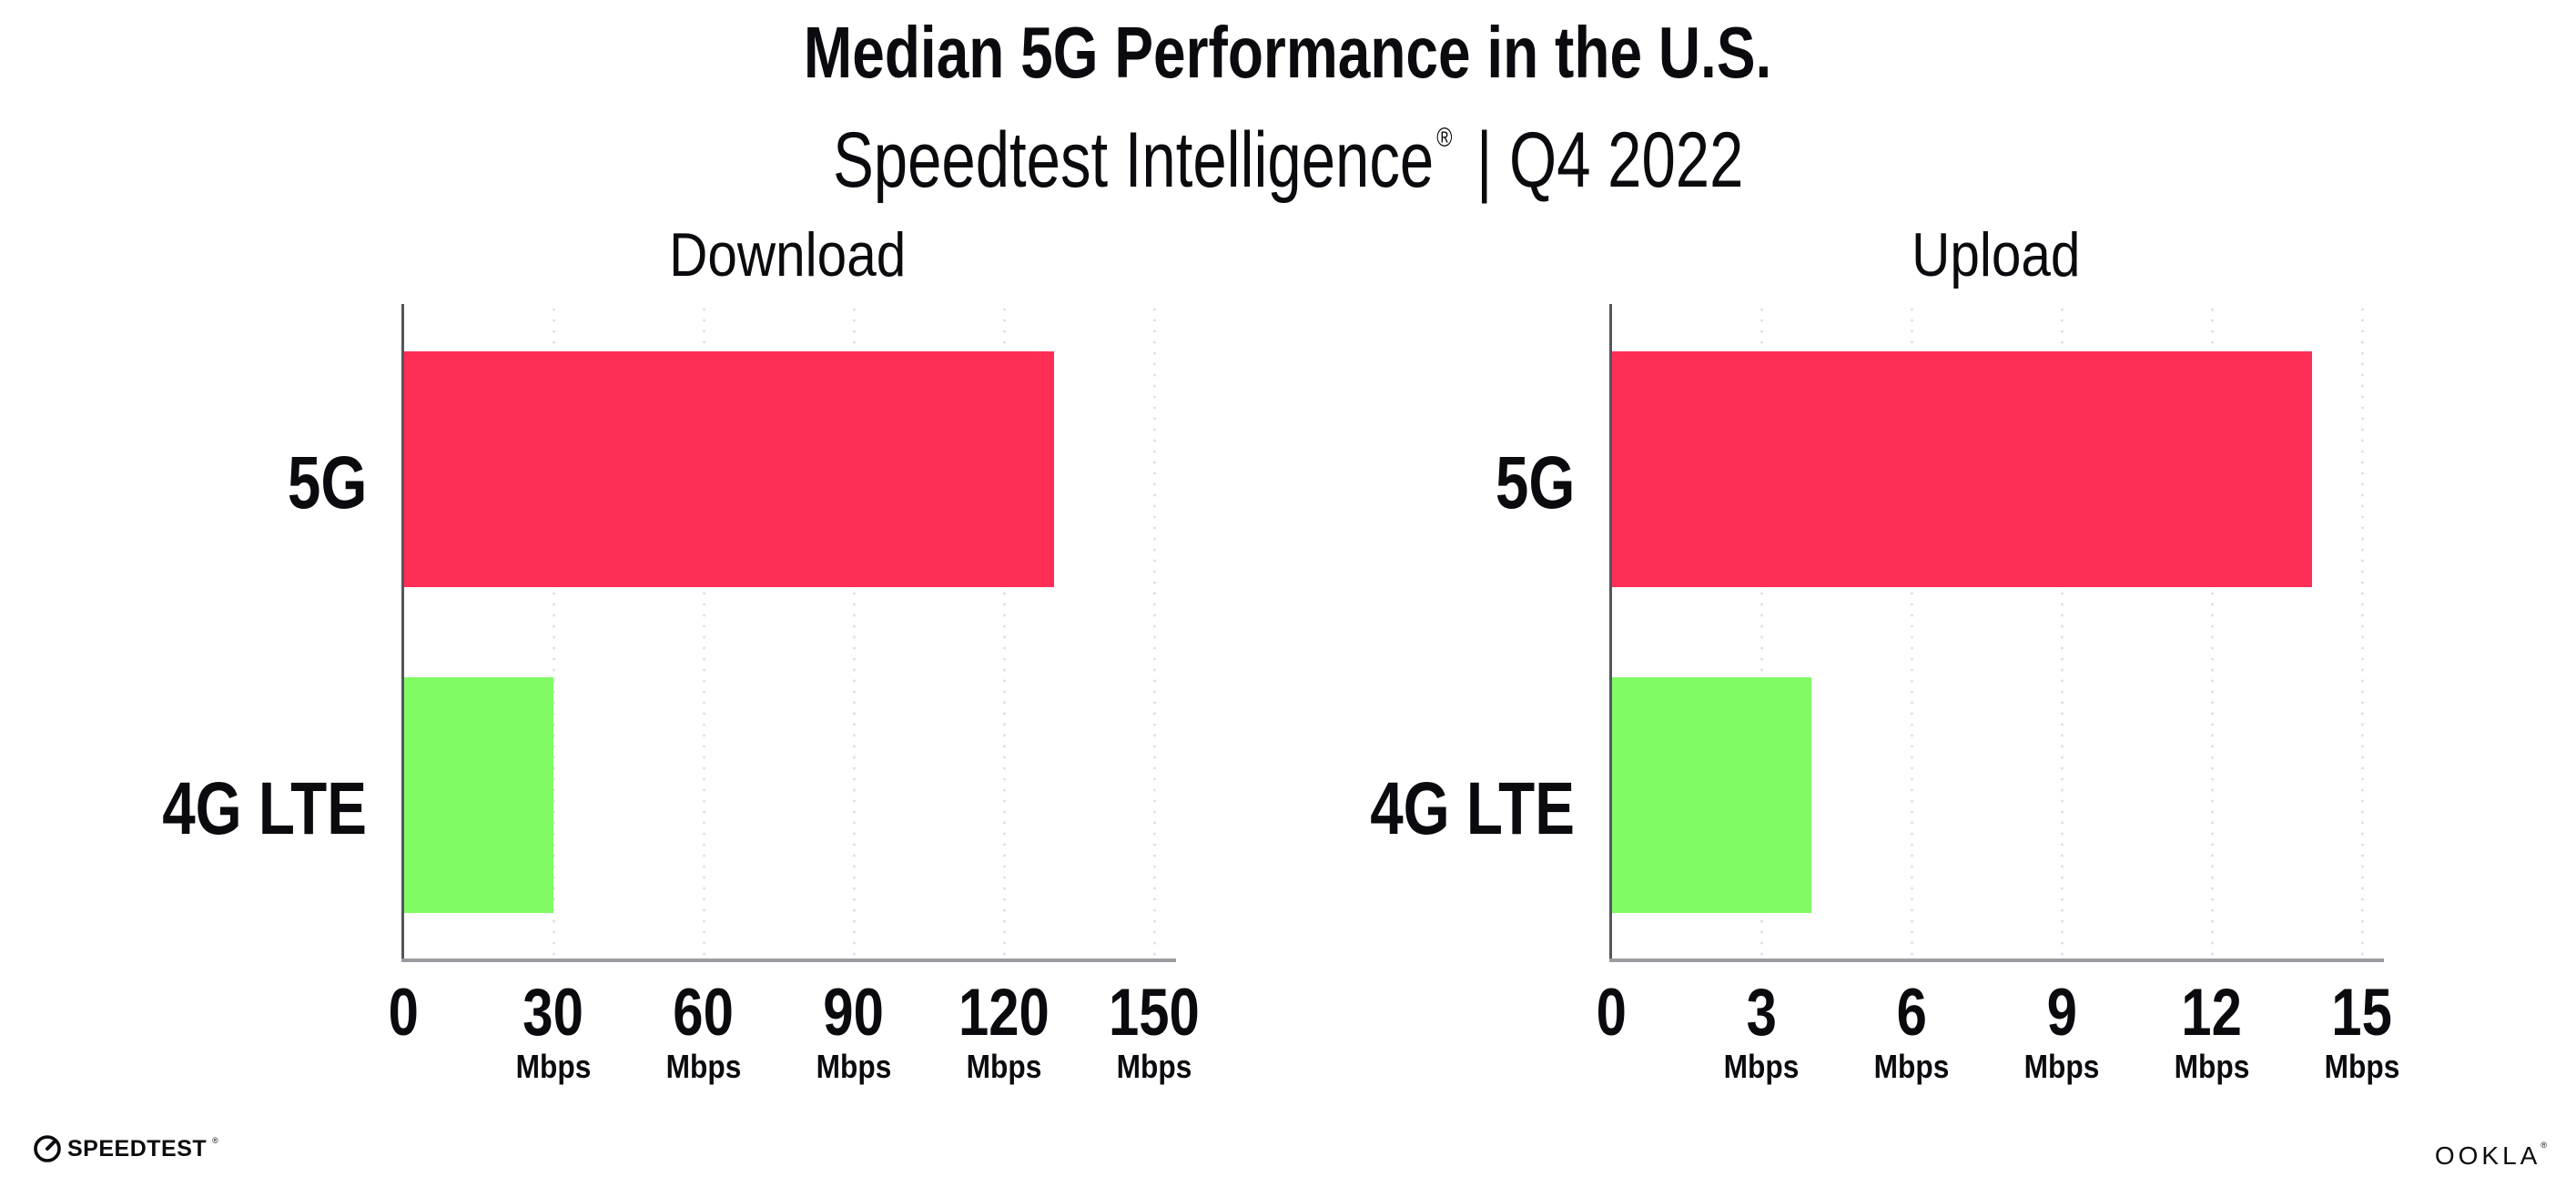 Image resolution: width=2576 pixels, height=1197 pixels. I want to click on x-tick: 90 Mbps, so click(854, 1031).